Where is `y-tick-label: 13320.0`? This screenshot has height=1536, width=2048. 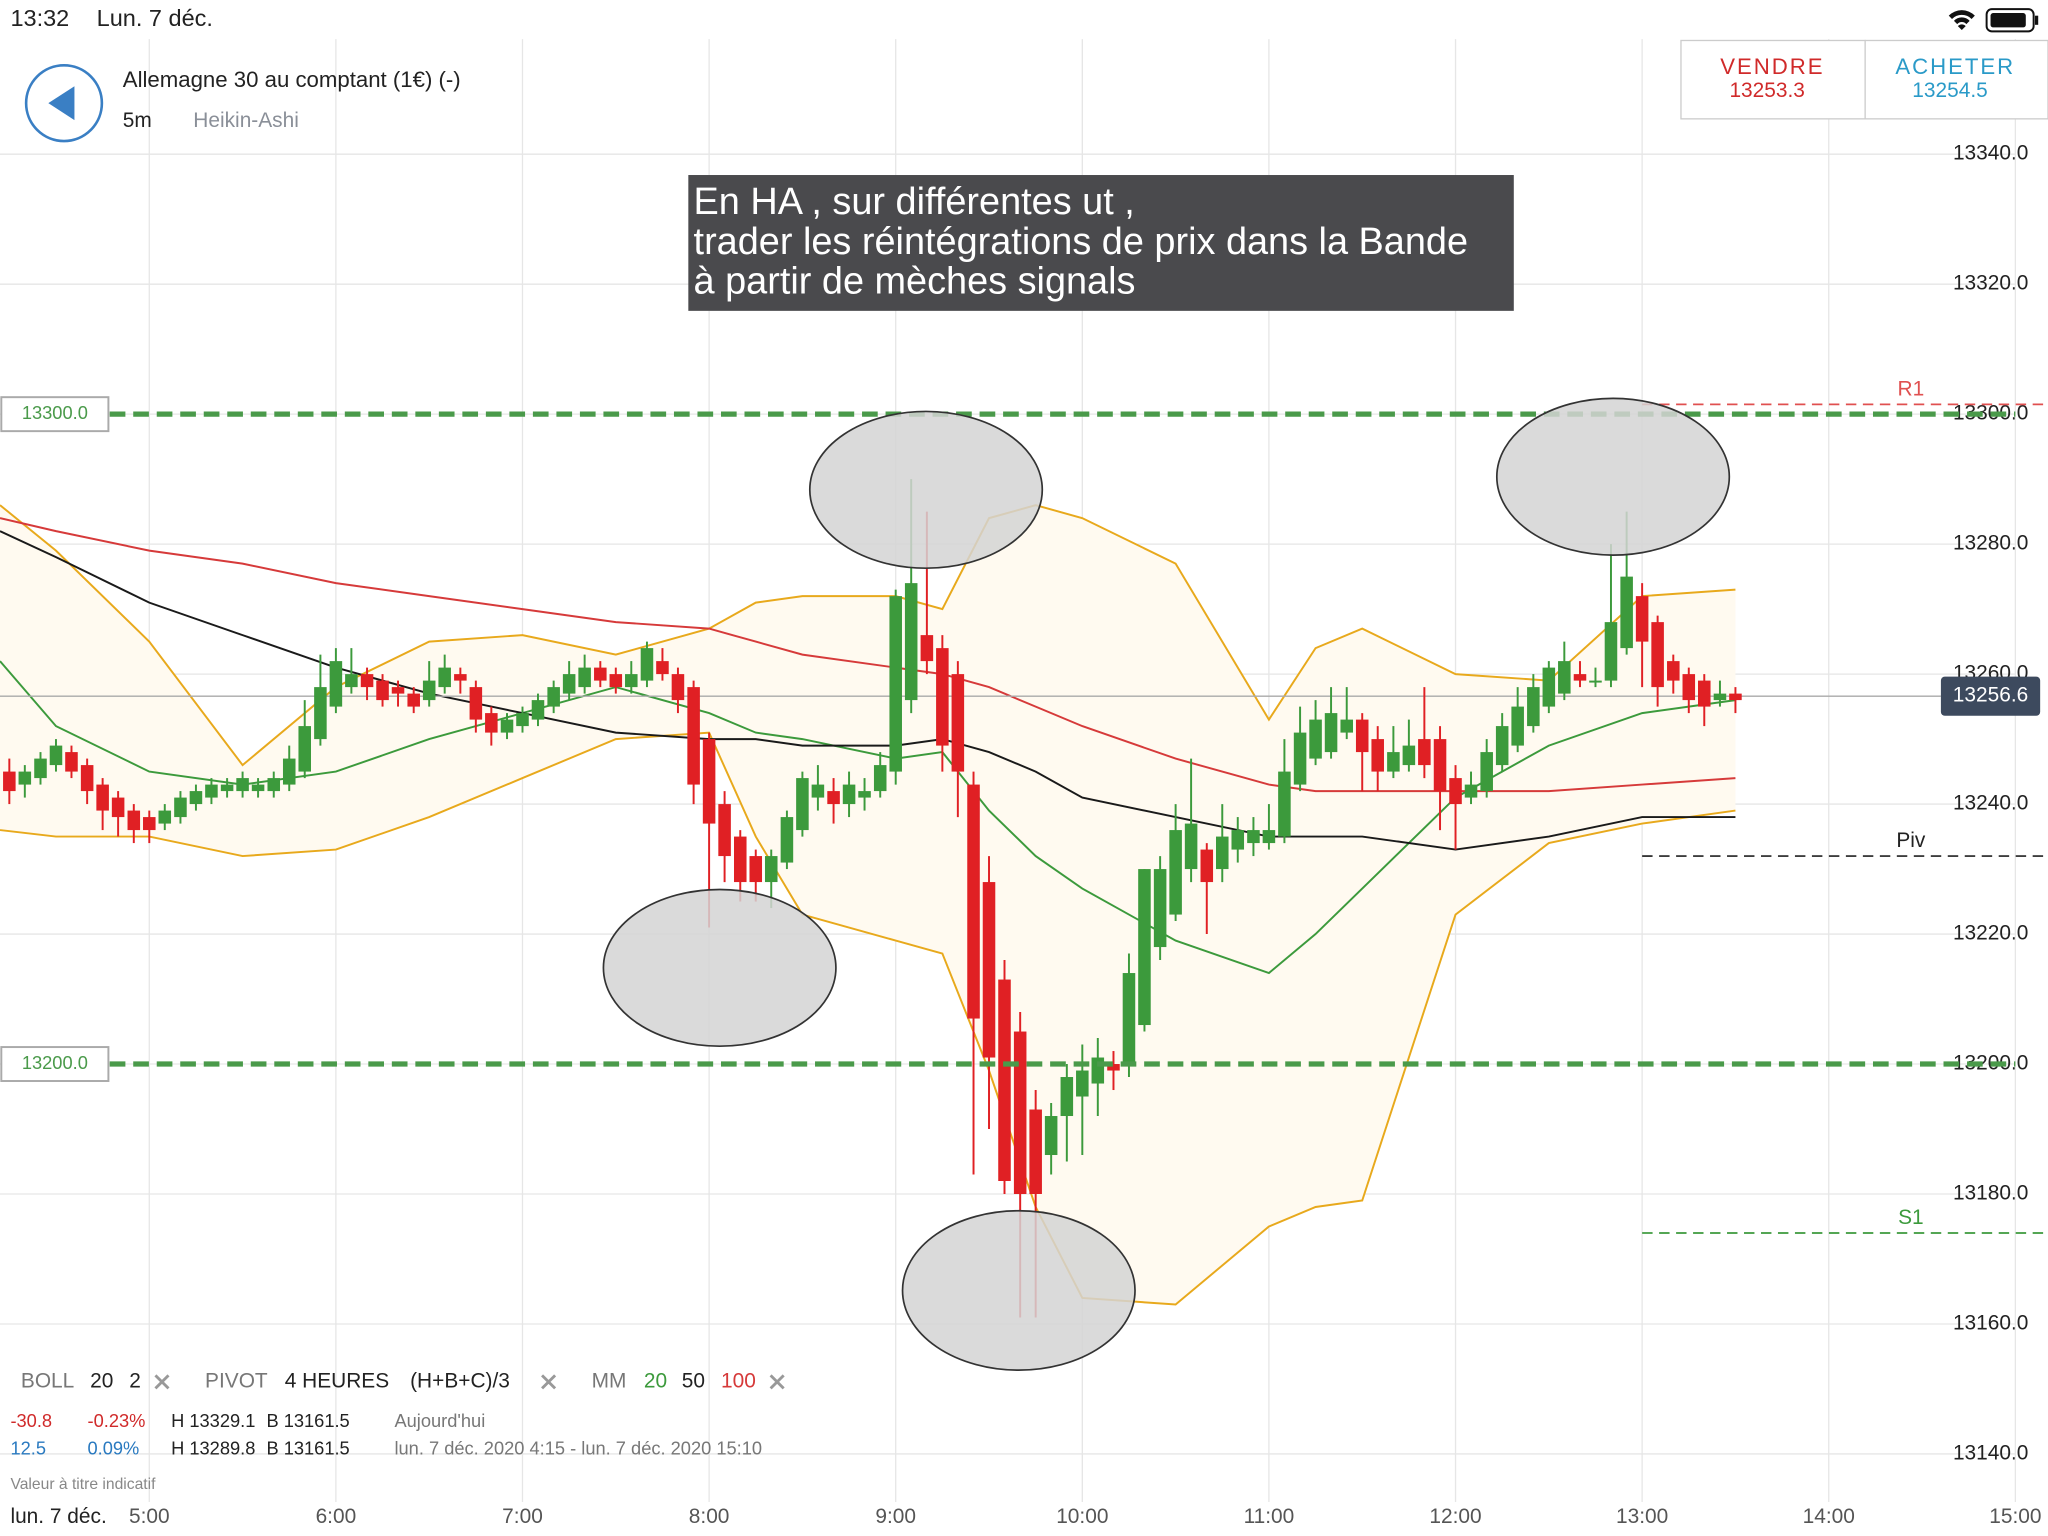 y-tick-label: 13320.0 is located at coordinates (1990, 283).